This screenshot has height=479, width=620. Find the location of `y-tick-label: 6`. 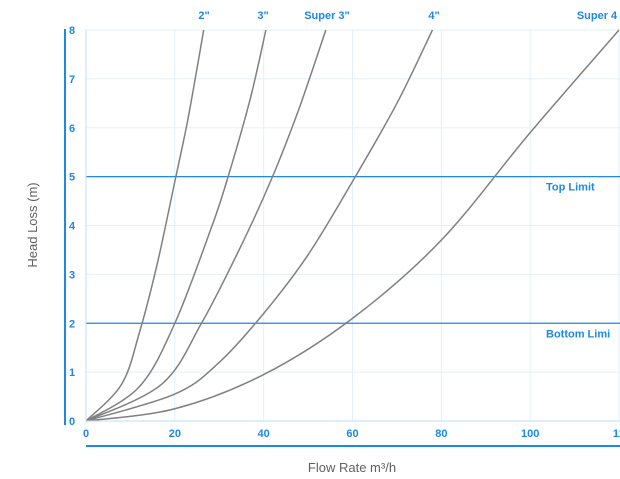

y-tick-label: 6 is located at coordinates (72, 129).